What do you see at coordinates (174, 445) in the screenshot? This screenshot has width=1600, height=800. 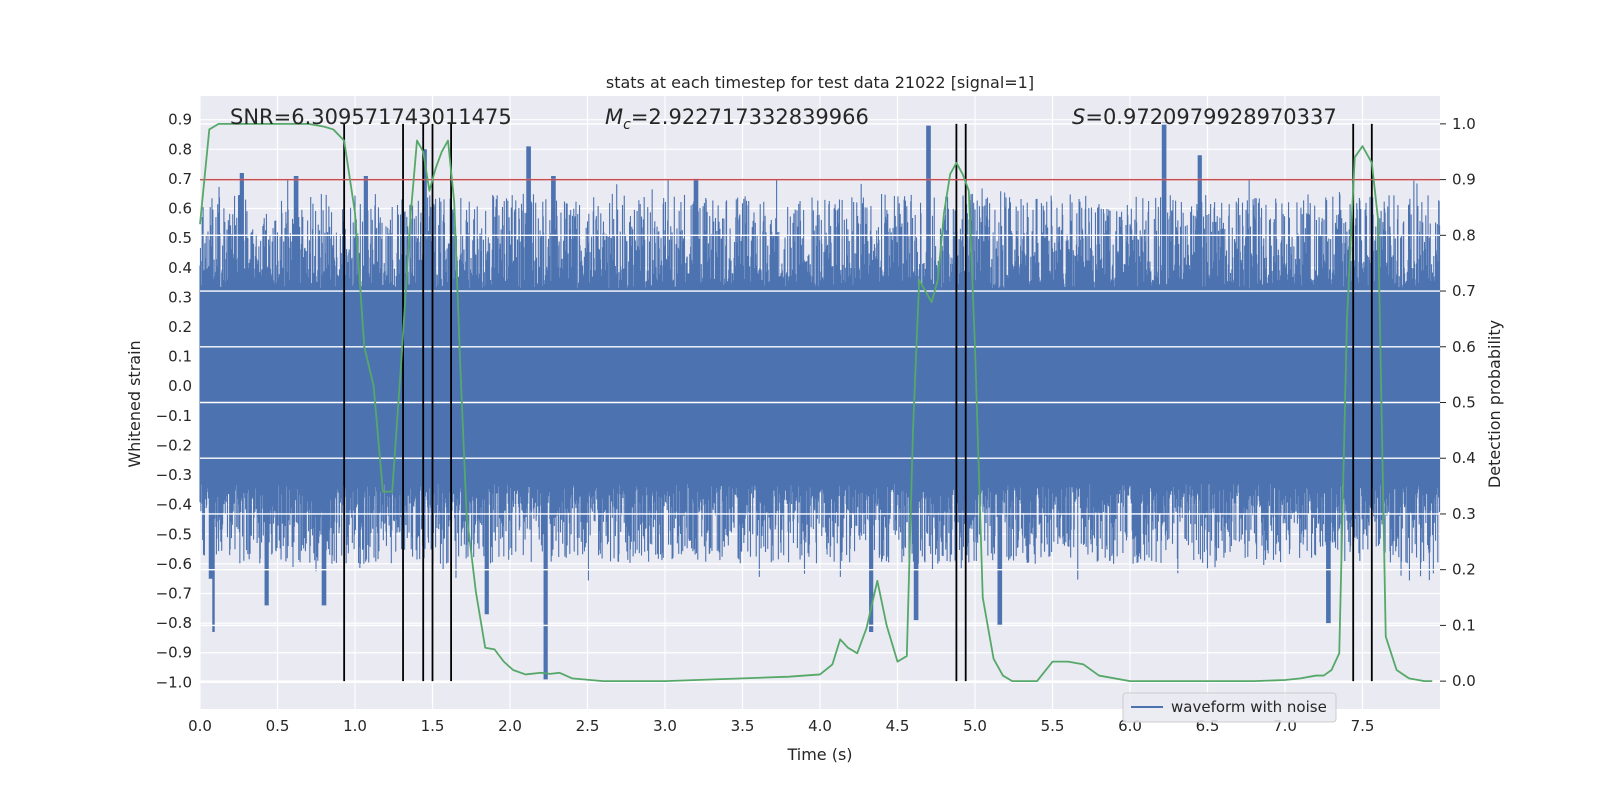 I see `y-tick-label-left: −0.2` at bounding box center [174, 445].